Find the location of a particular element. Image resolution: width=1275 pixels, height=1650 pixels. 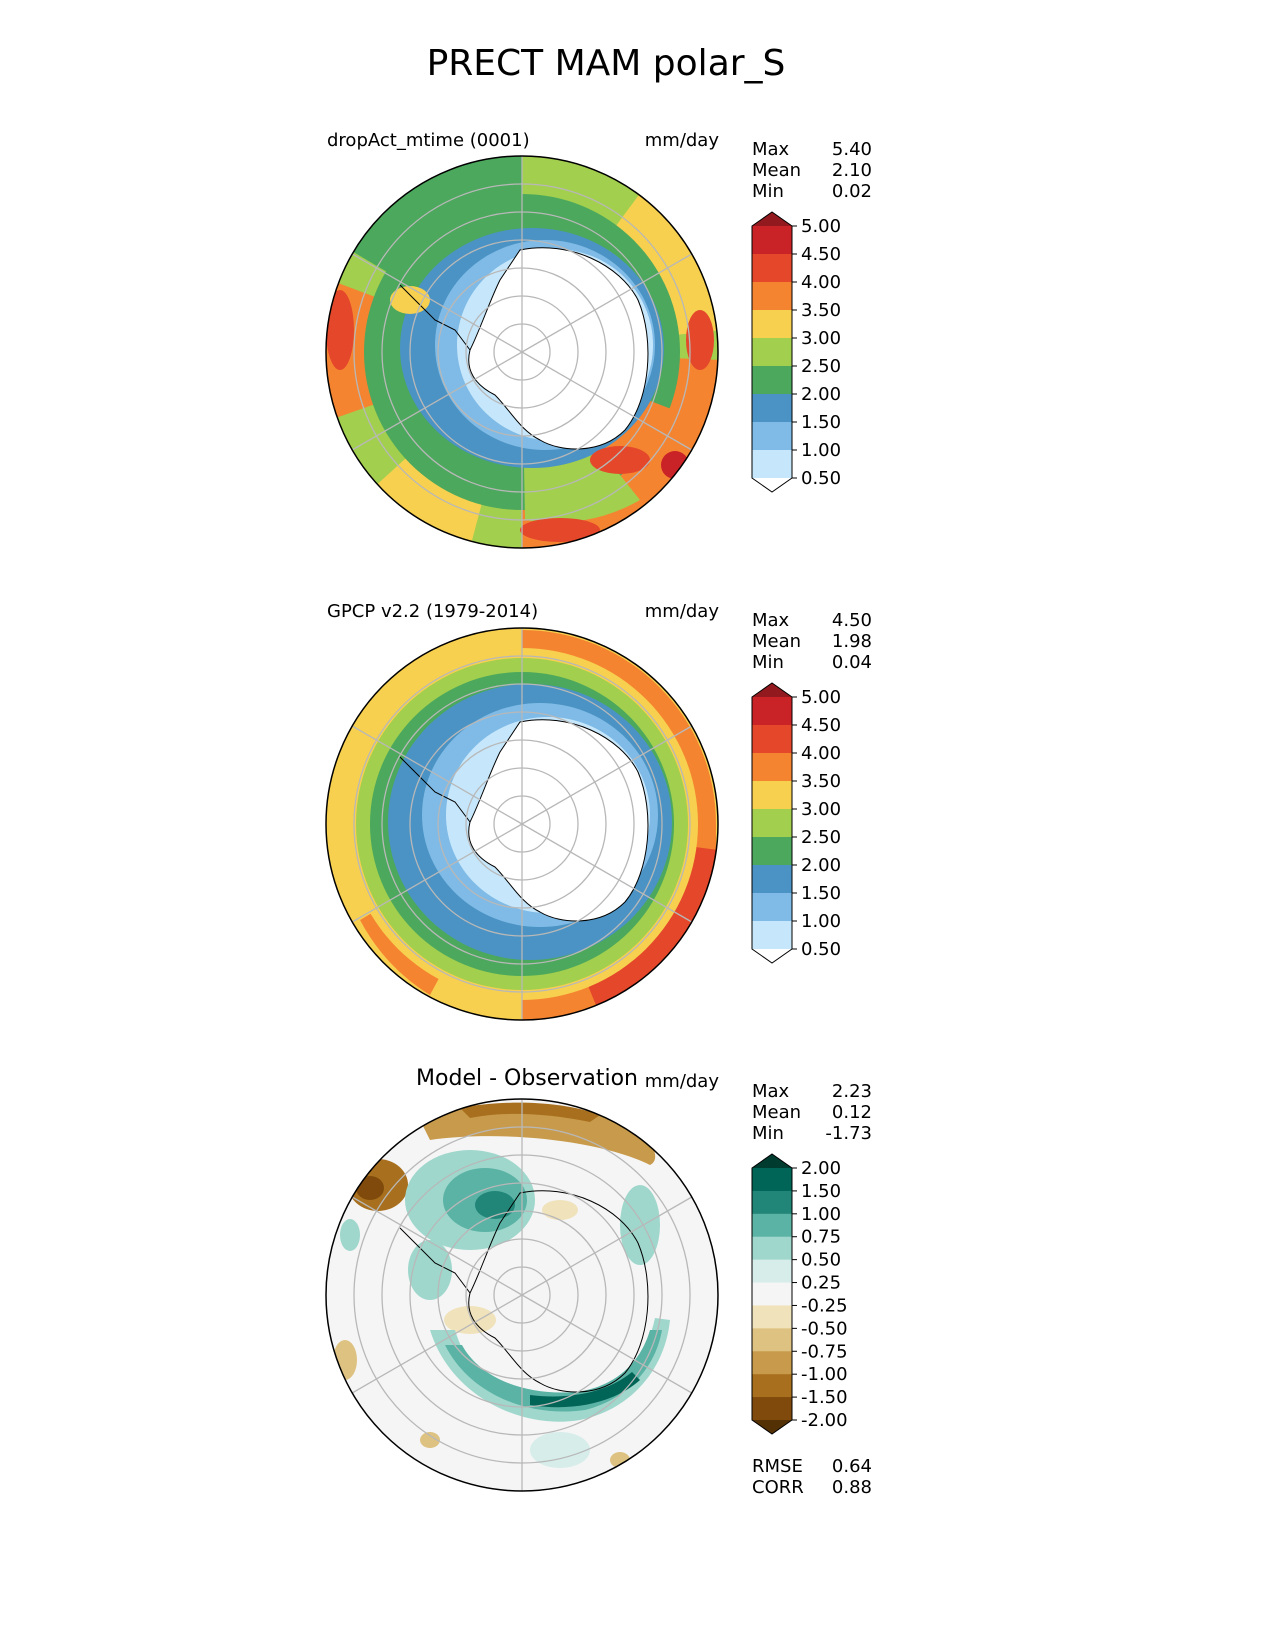

stat-min-value: 0.04 is located at coordinates (852, 662).